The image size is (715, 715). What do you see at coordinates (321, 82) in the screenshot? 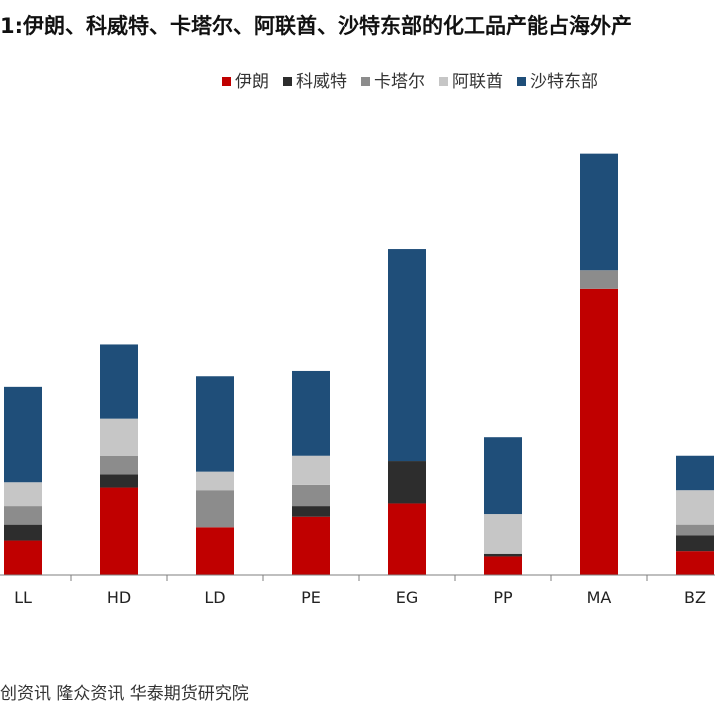
I see `legend-label-1: 科威特` at bounding box center [321, 82].